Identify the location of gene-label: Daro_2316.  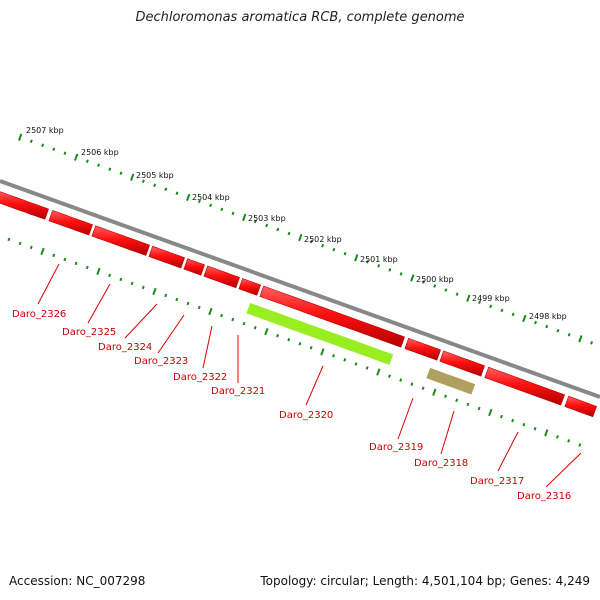
(544, 496).